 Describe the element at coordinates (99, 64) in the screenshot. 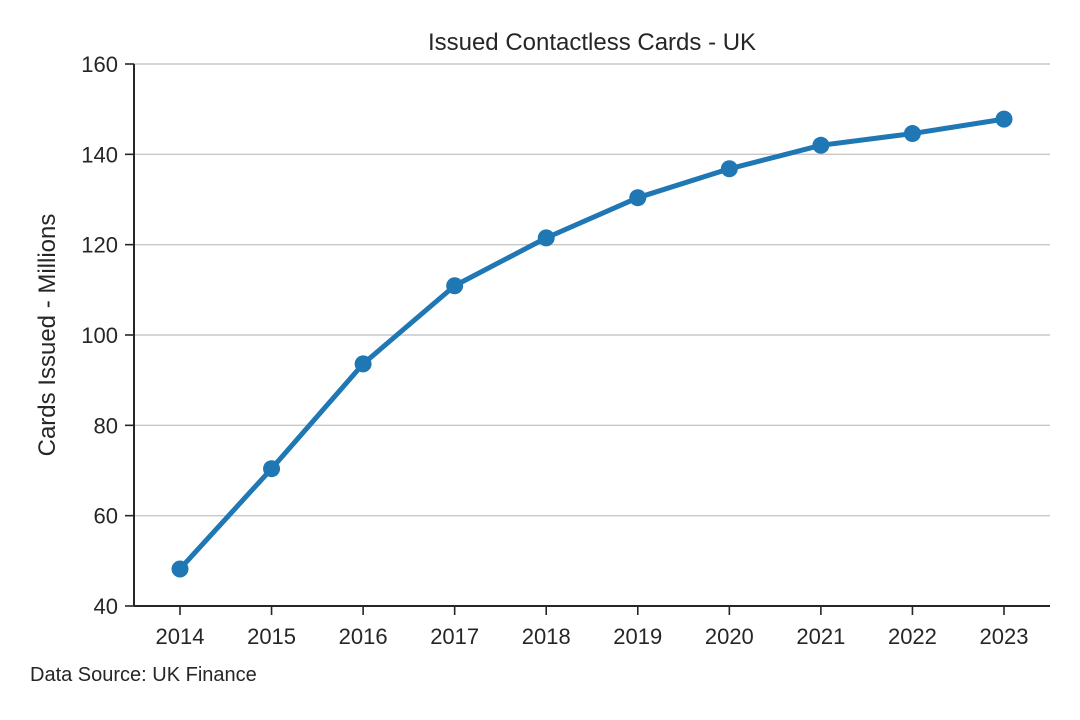

I see `y-tick-label: 160` at that location.